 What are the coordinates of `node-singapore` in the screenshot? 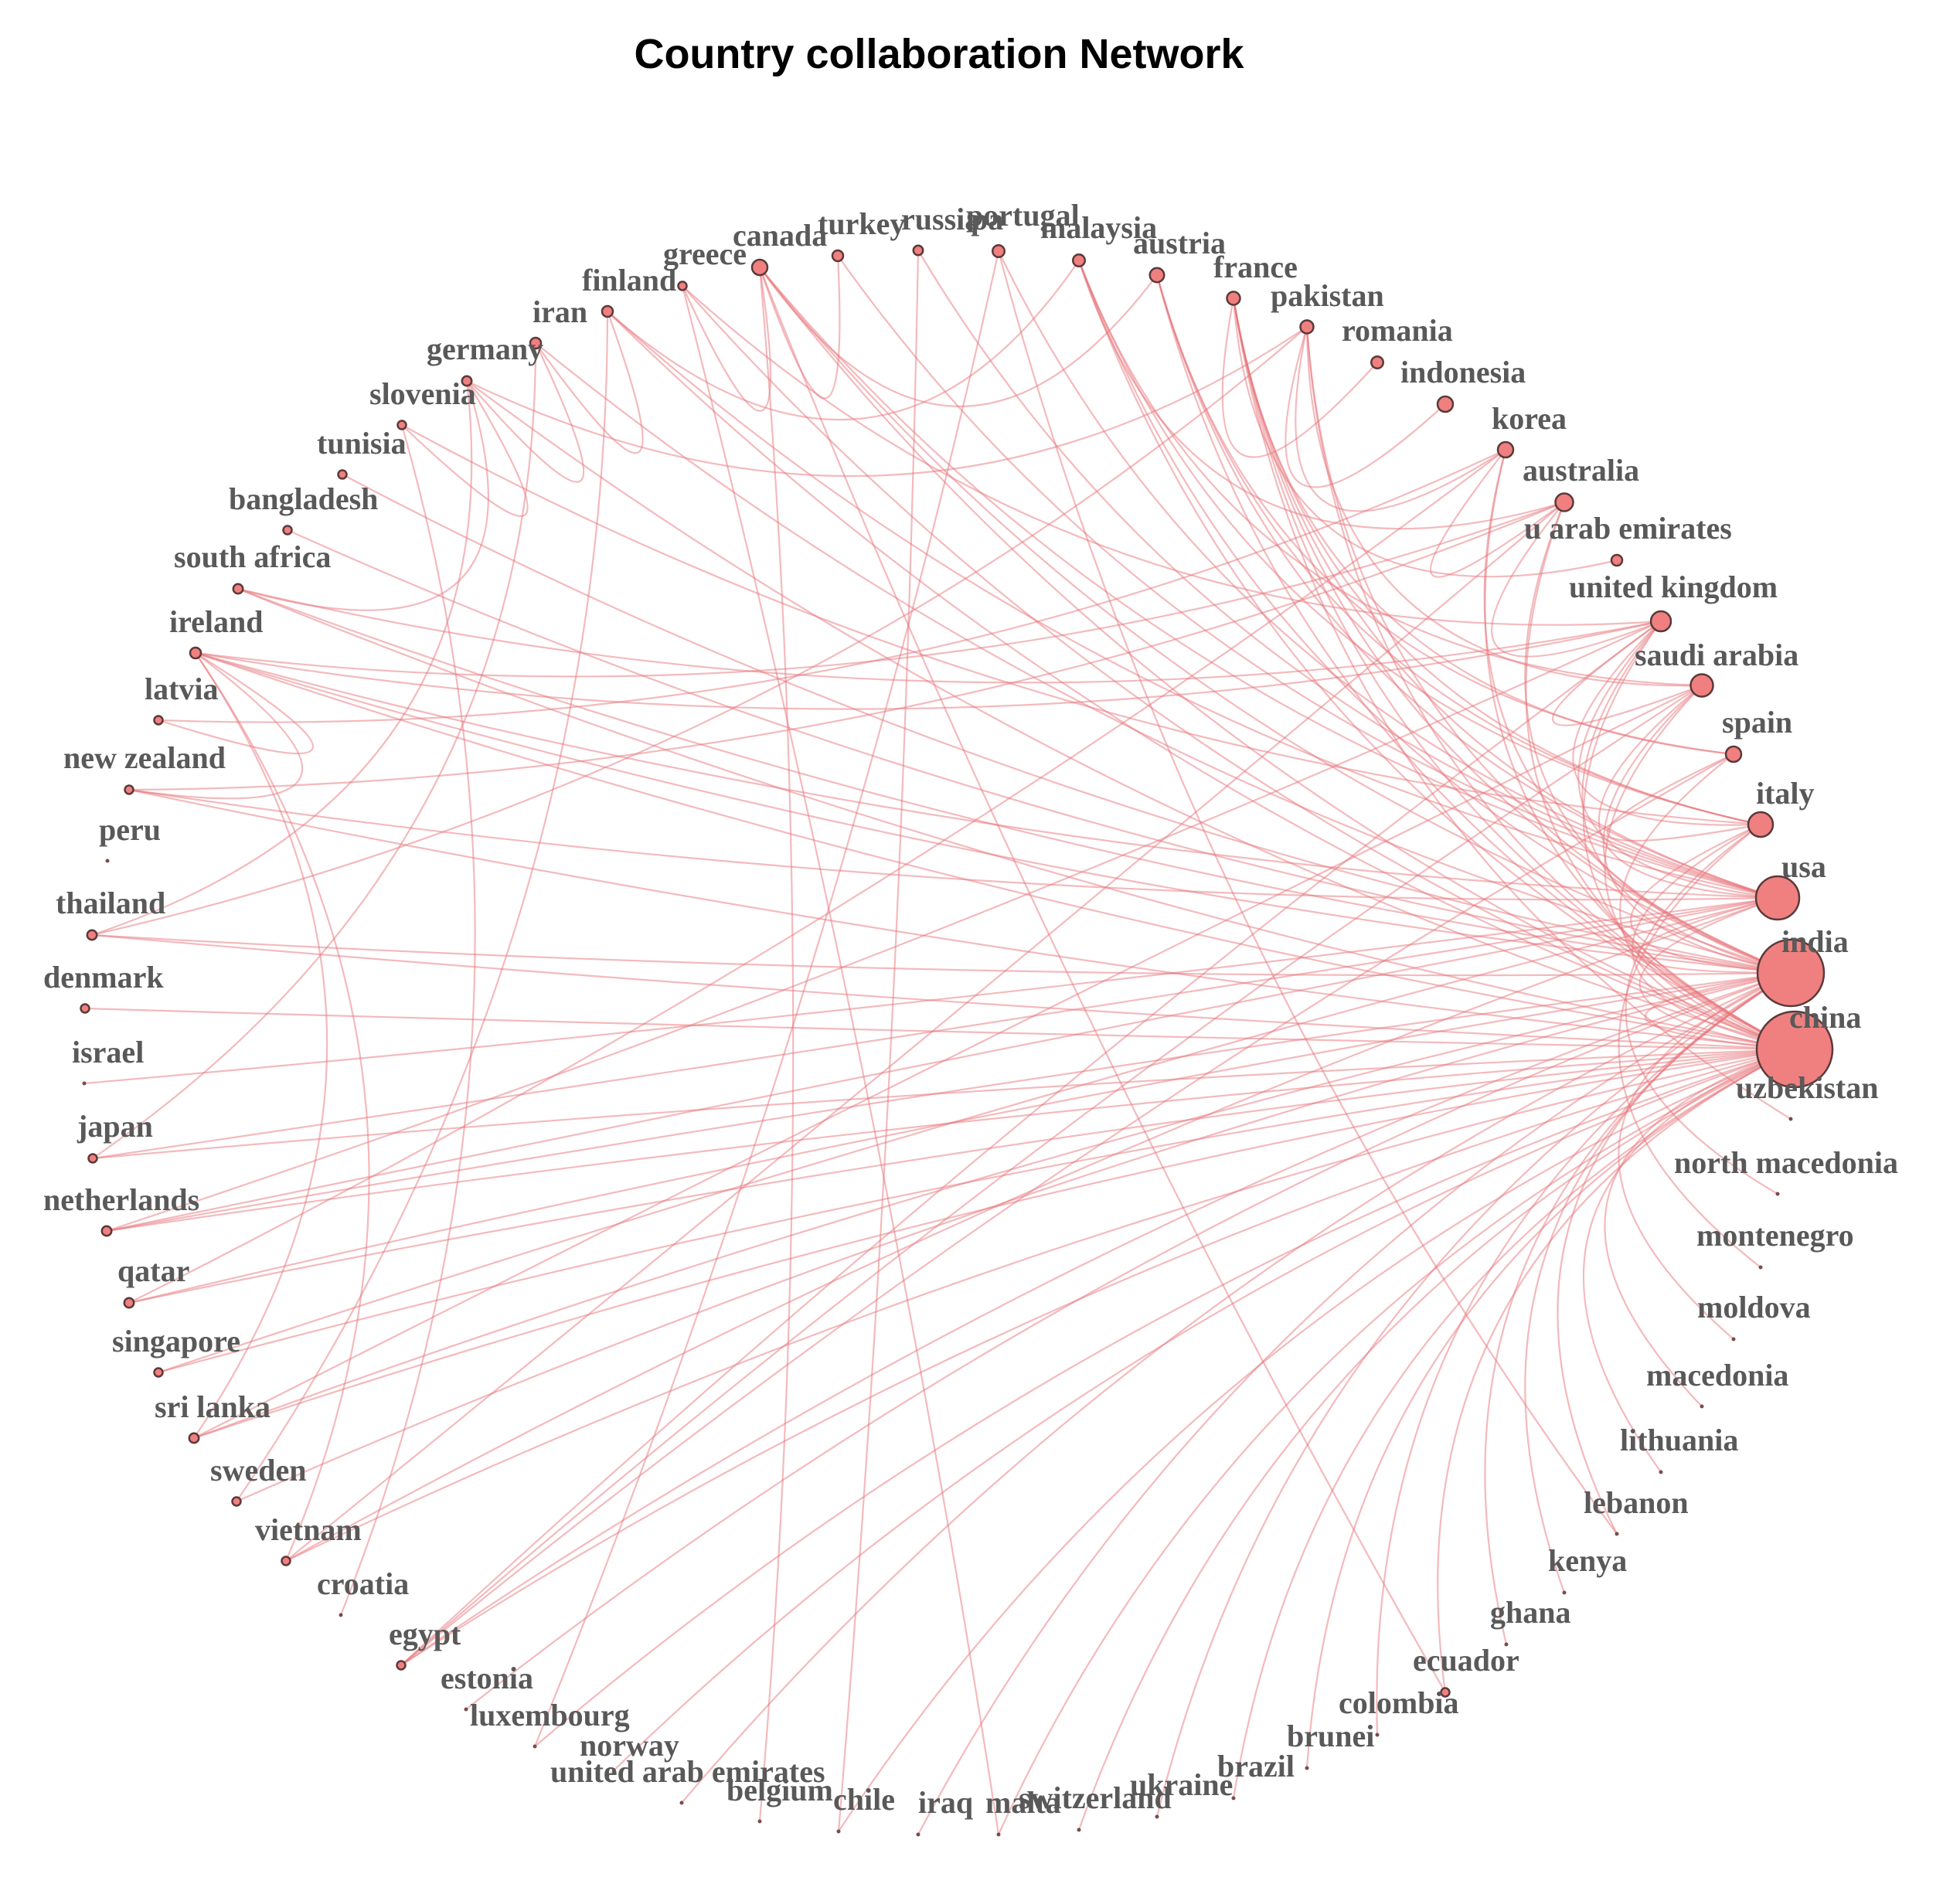 It's located at (158, 1372).